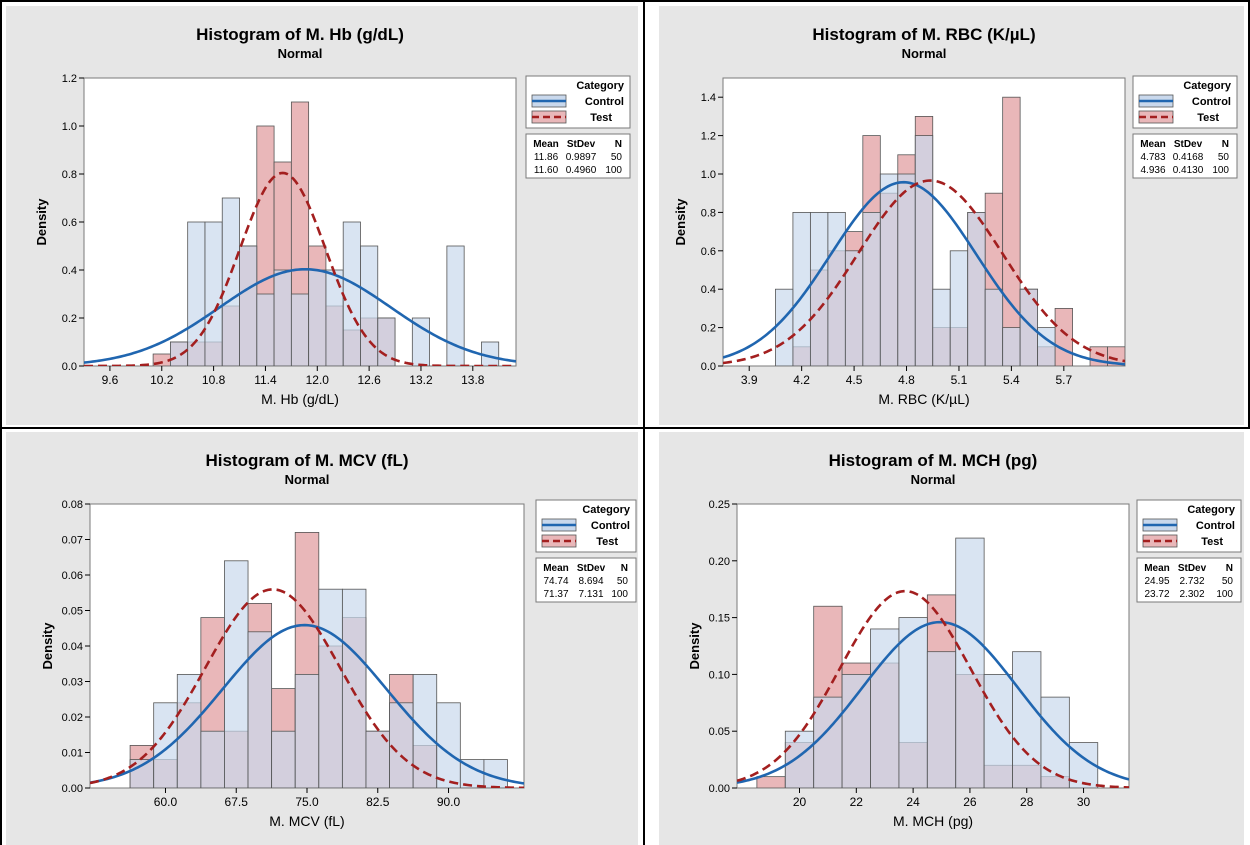 The height and width of the screenshot is (845, 1250). Describe the element at coordinates (581, 157) in the screenshot. I see `stats-cell: 0.9897` at that location.